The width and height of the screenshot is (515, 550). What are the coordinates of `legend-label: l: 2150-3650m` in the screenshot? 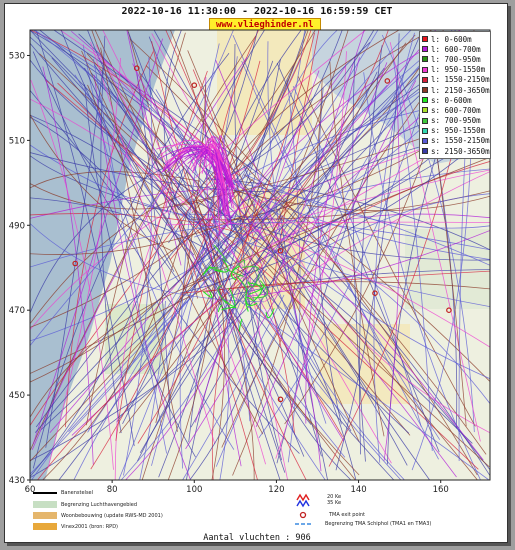 It's located at (460, 90).